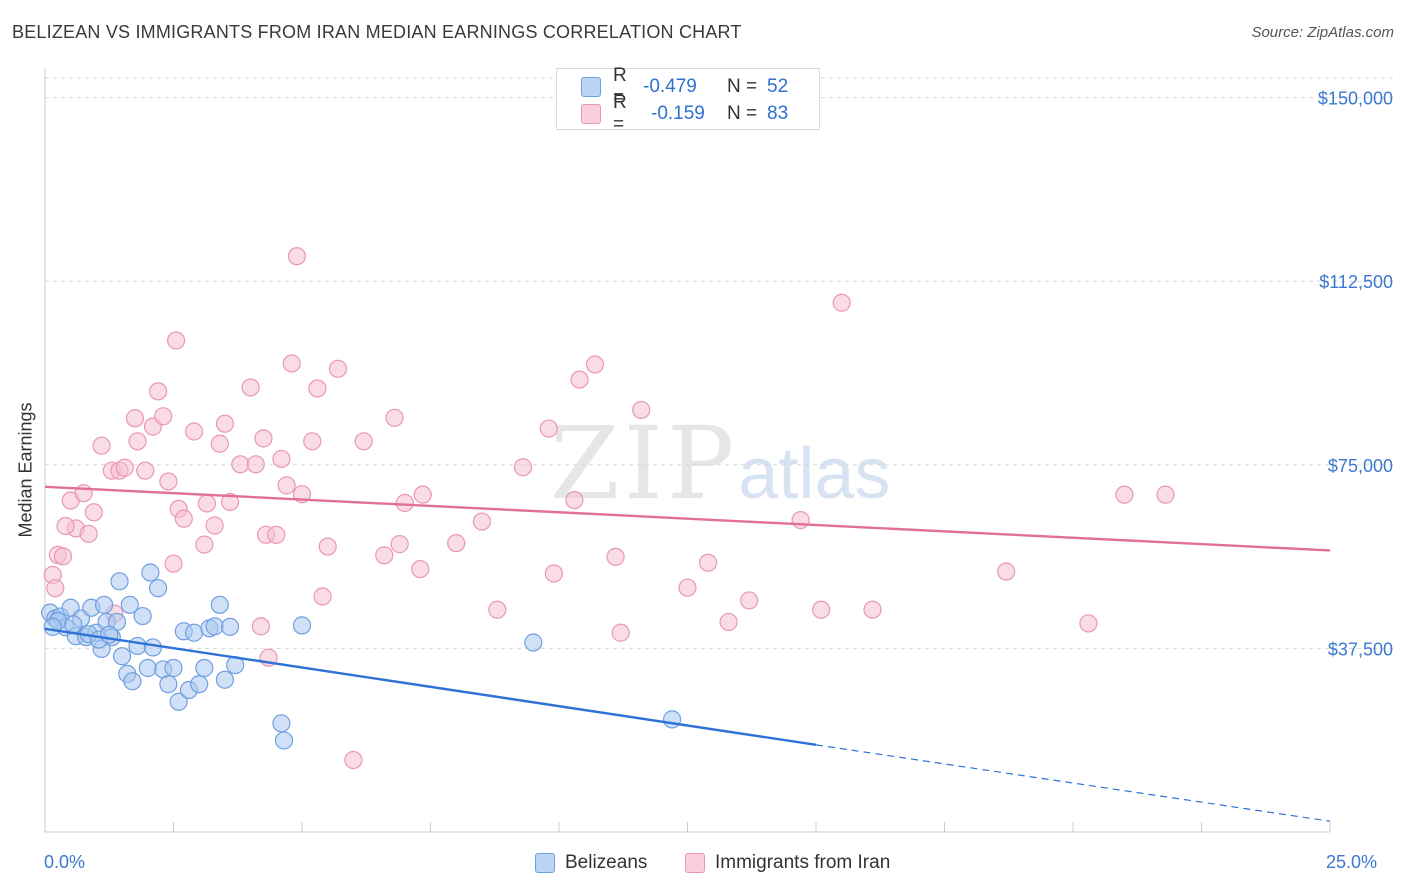  What do you see at coordinates (778, 113) in the screenshot?
I see `n-value: 83` at bounding box center [778, 113].